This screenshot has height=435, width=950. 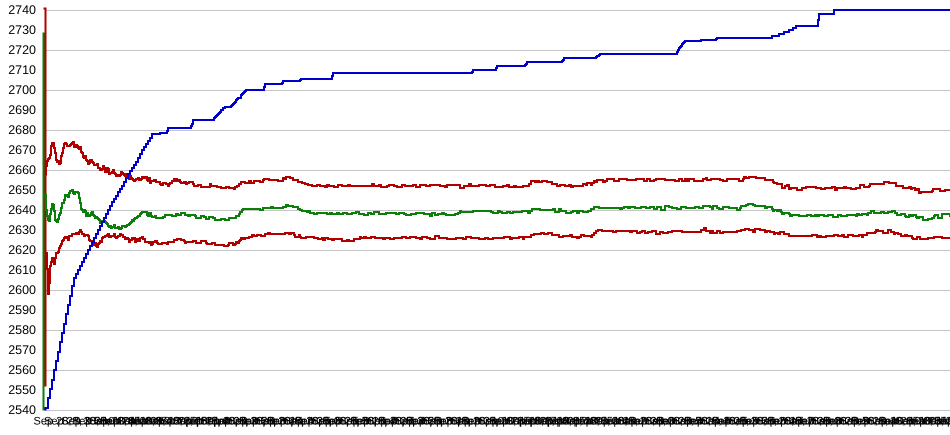 What do you see at coordinates (768, 422) in the screenshot?
I see `svg-text: Sep 28, 6:20am` at bounding box center [768, 422].